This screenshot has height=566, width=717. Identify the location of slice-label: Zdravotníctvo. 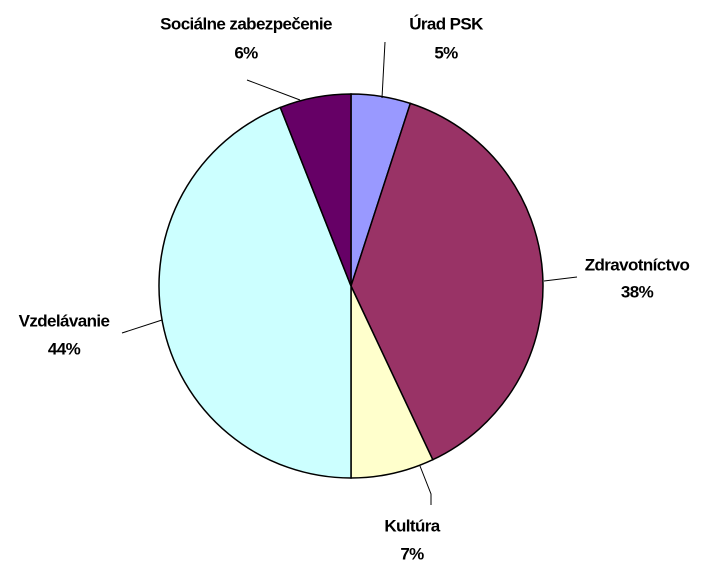
(637, 264).